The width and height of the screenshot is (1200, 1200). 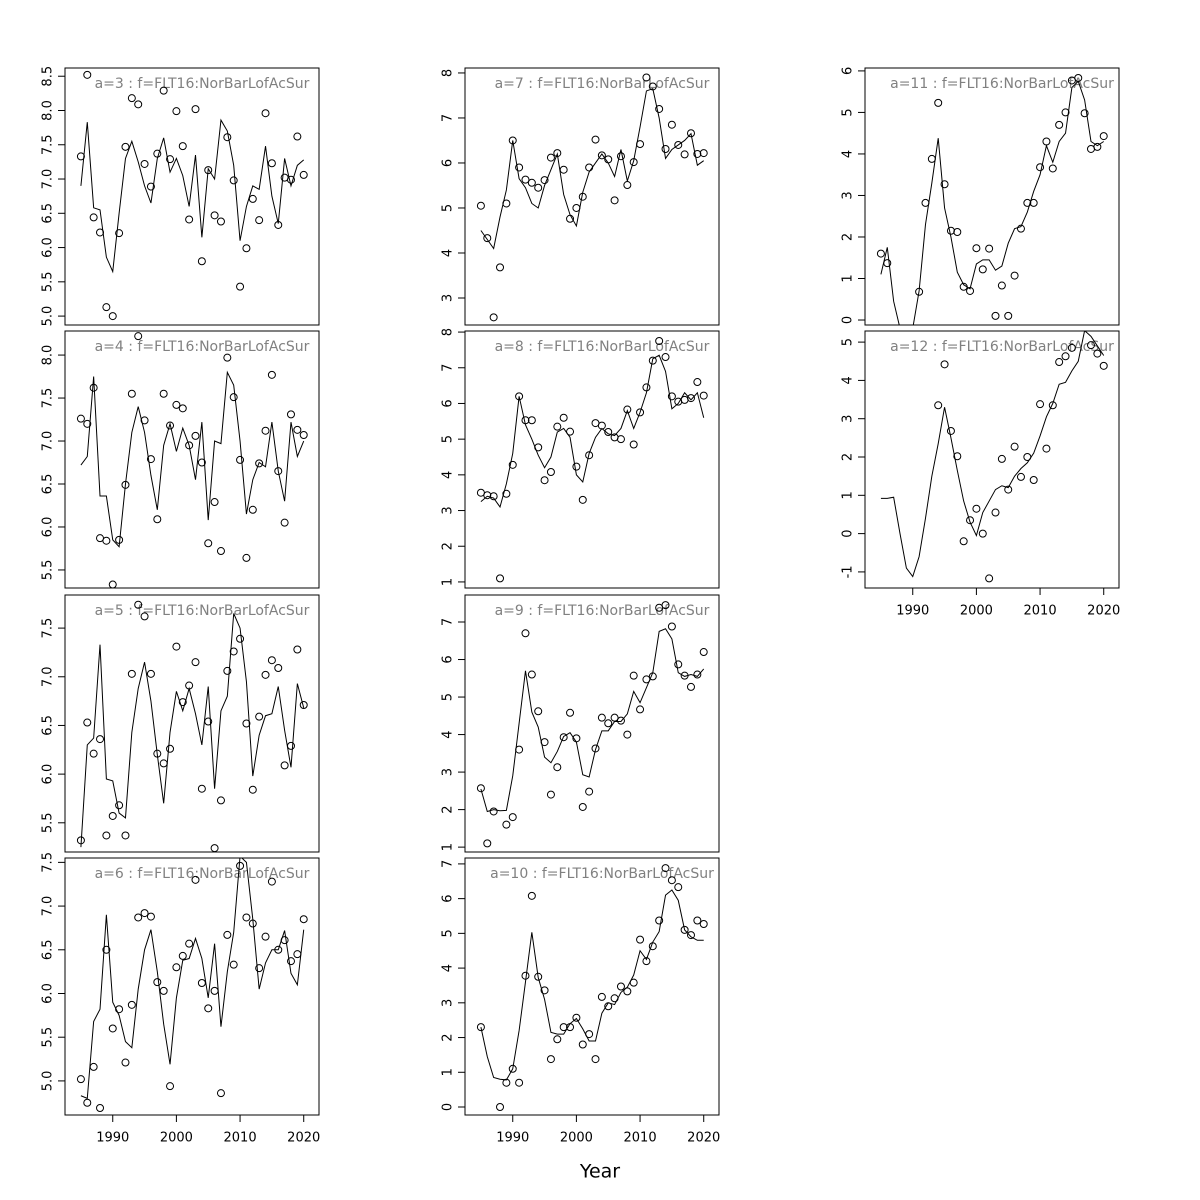 What do you see at coordinates (448, 898) in the screenshot?
I see `y-tick-label: 6` at bounding box center [448, 898].